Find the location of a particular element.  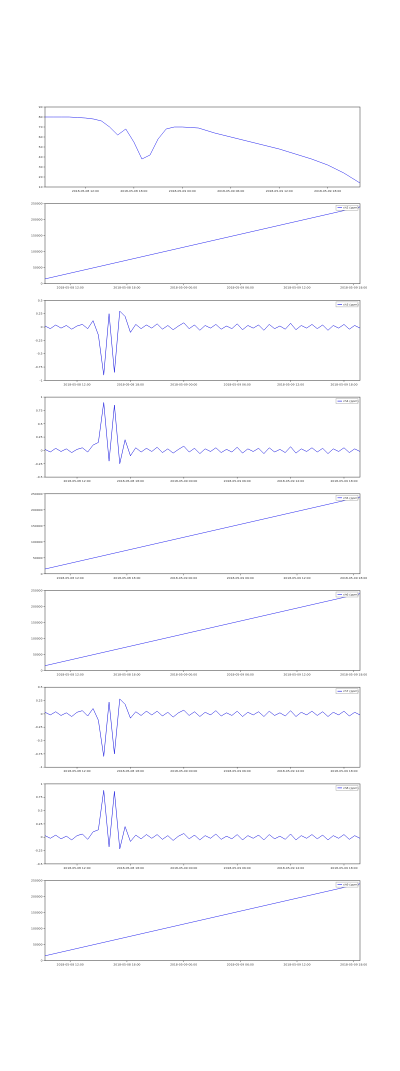

y-tick-label: 50 is located at coordinates (41, 147).